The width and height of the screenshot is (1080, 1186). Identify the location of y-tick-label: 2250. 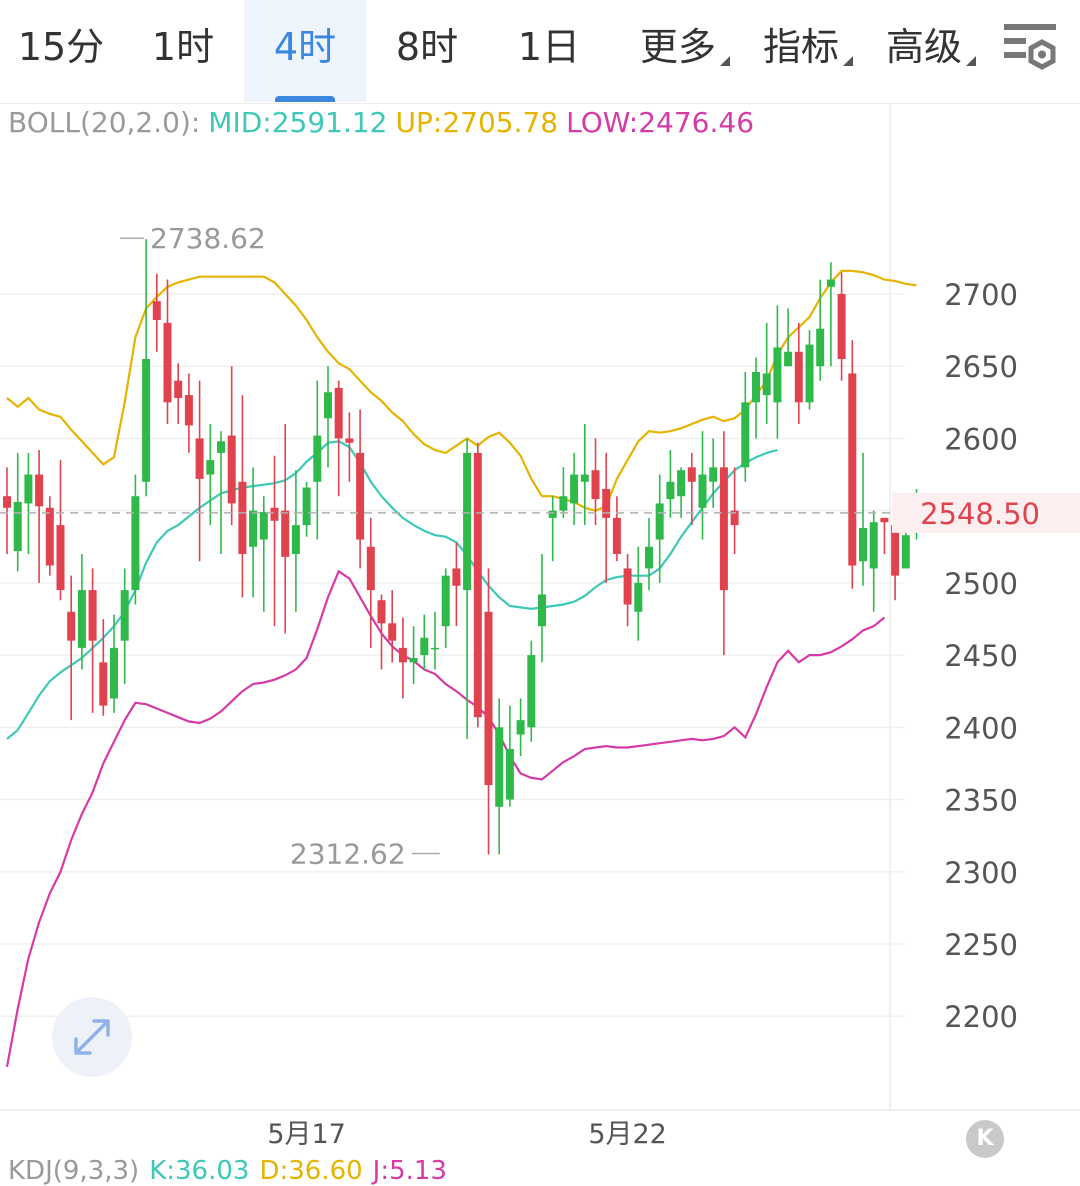
(981, 945).